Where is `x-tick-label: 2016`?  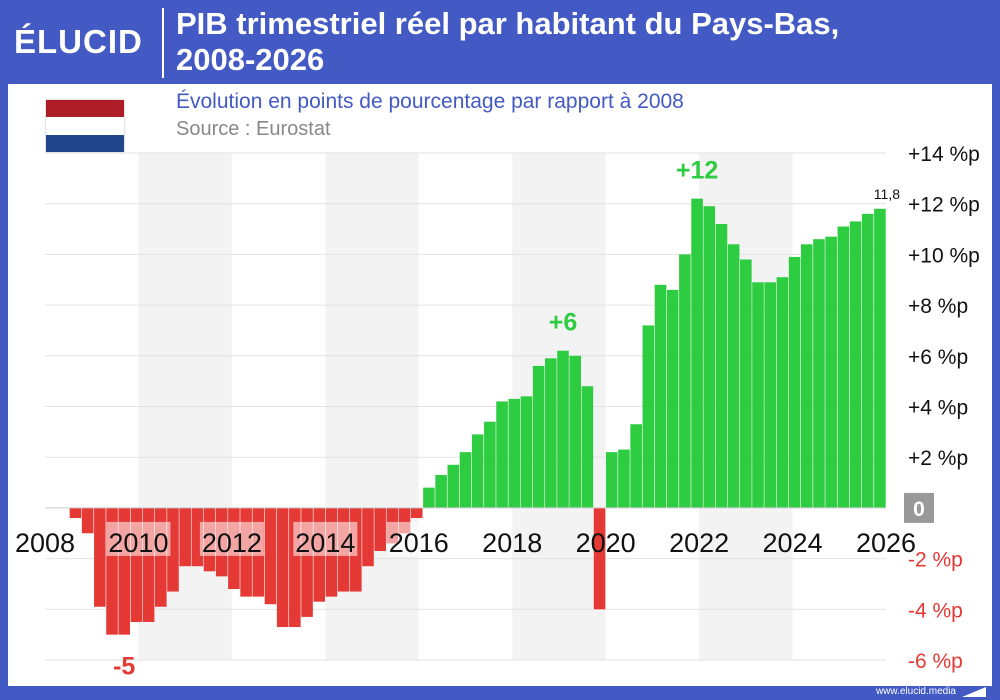 x-tick-label: 2016 is located at coordinates (419, 543).